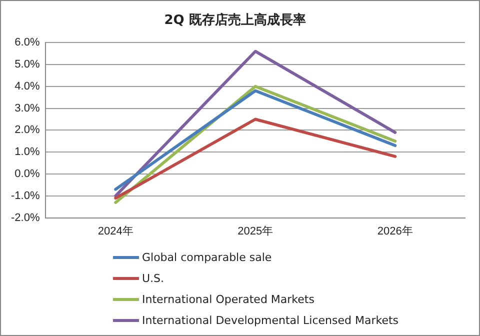 The image size is (480, 336). I want to click on legend-label: International Developmental Licensed Markets, so click(270, 320).